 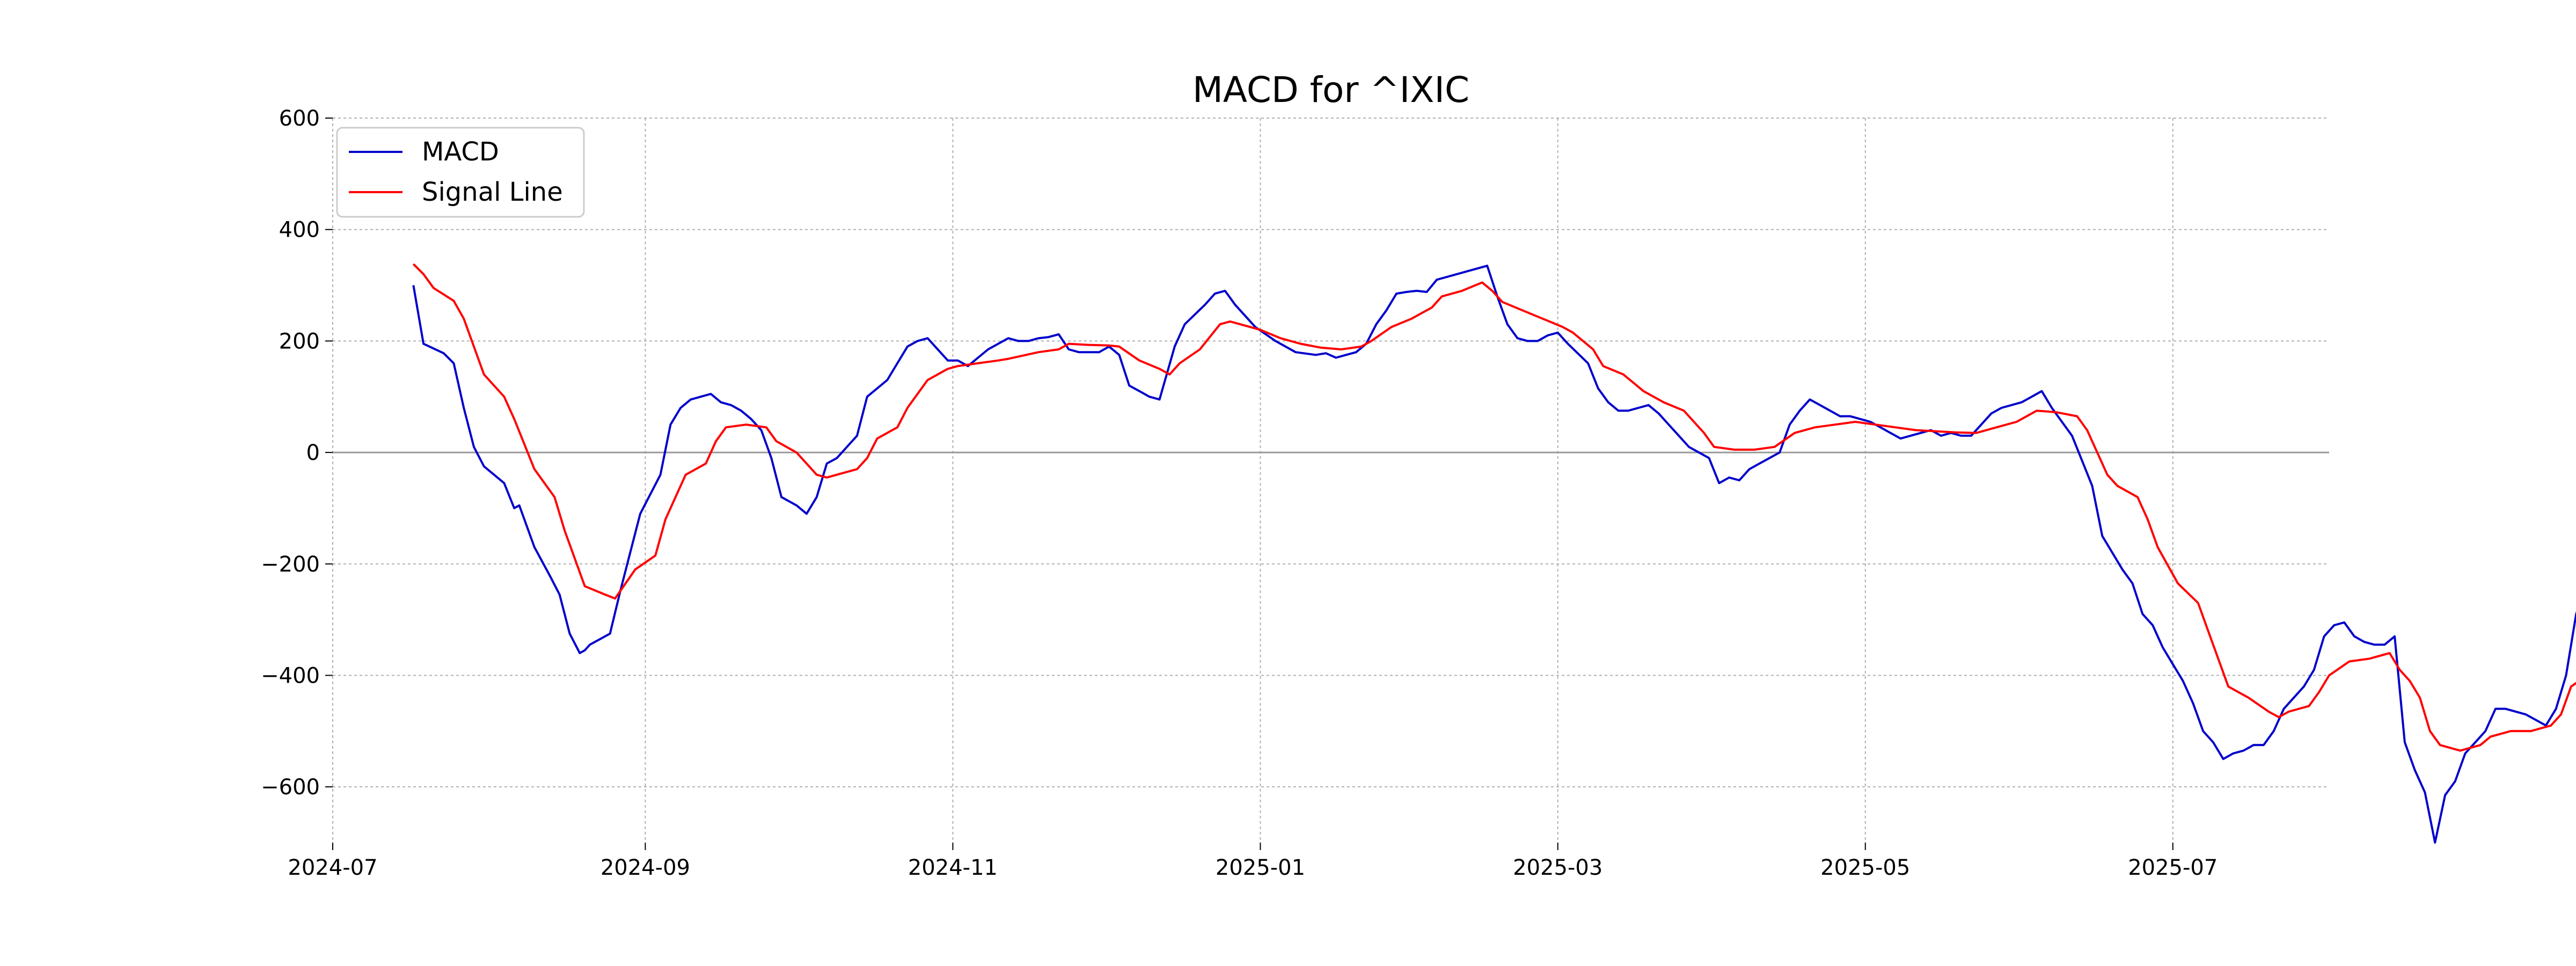 What do you see at coordinates (1330, 90) in the screenshot?
I see `chart-title: MACD for ^IXIC` at bounding box center [1330, 90].